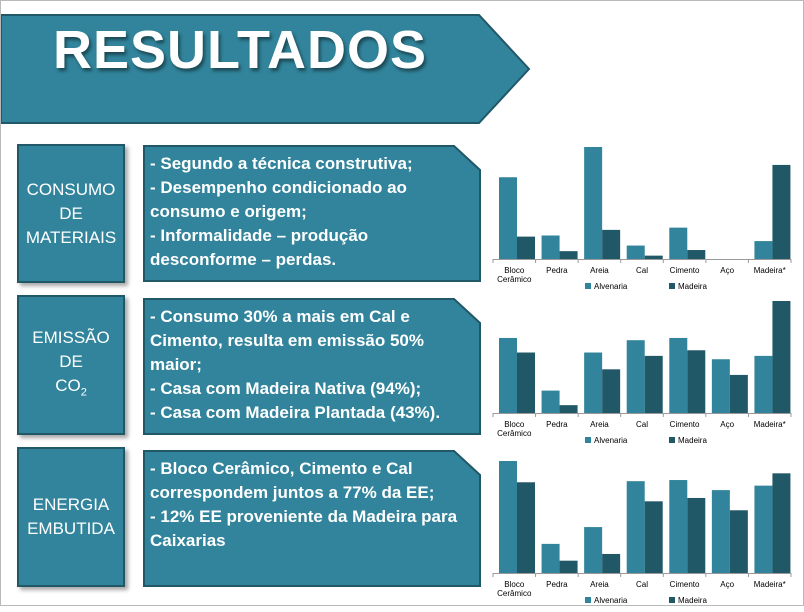  I want to click on text-line: - Casa com Madeira Plantada (43%)., so click(295, 412).